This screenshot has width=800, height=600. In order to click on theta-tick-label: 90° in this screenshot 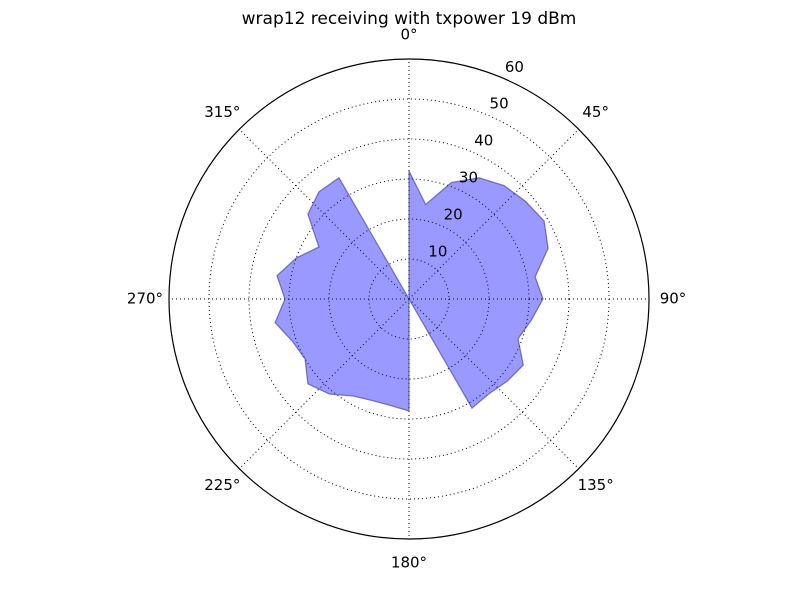, I will do `click(673, 299)`.